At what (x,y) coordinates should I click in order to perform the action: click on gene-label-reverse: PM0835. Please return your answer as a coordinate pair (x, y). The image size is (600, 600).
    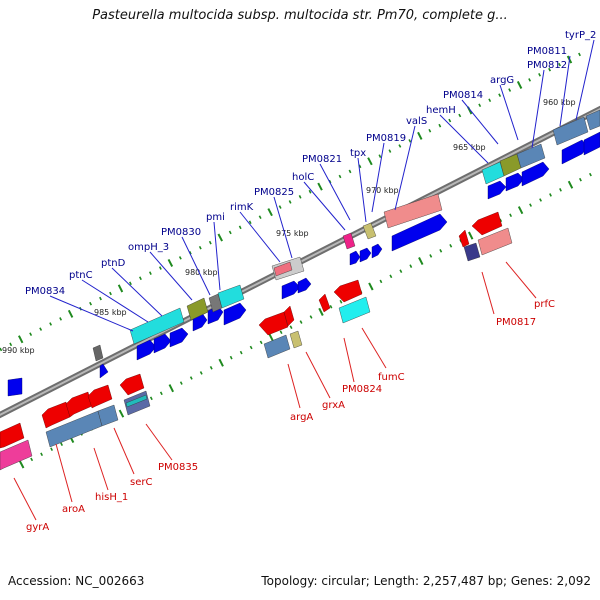
    Looking at the image, I should click on (178, 467).